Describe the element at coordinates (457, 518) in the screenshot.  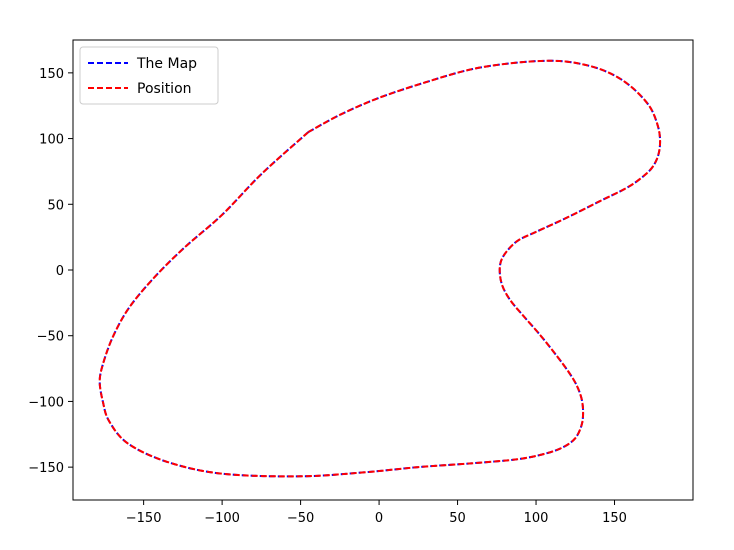
I see `x-tick-label: 50` at that location.